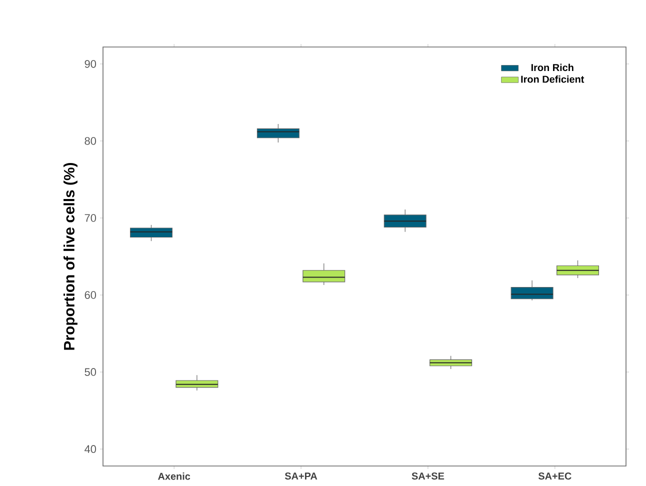  I want to click on y-tick-label: 90, so click(90, 64).